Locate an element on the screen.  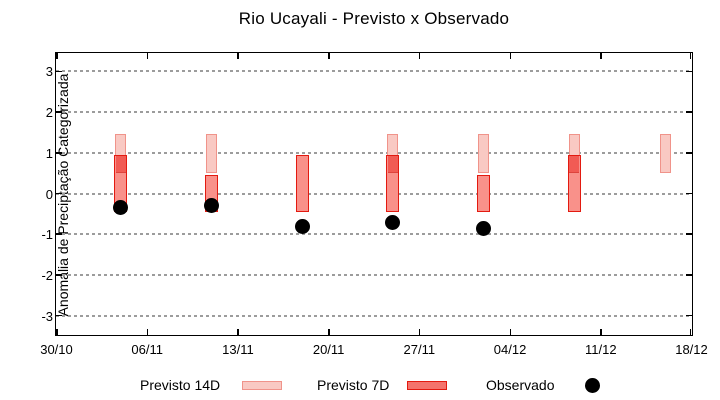
y-tick-label: -2 is located at coordinates (47, 275).